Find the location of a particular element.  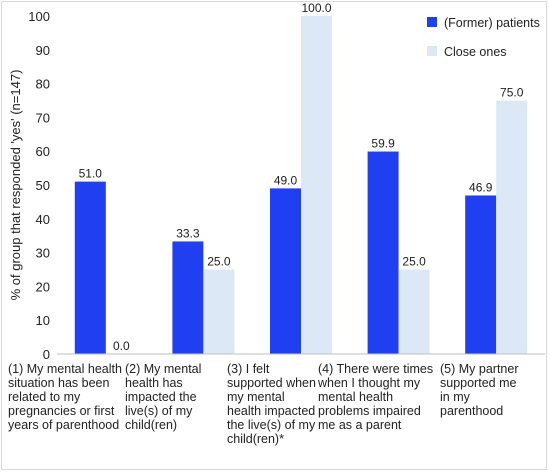

data-label: 100.0 is located at coordinates (316, 8).